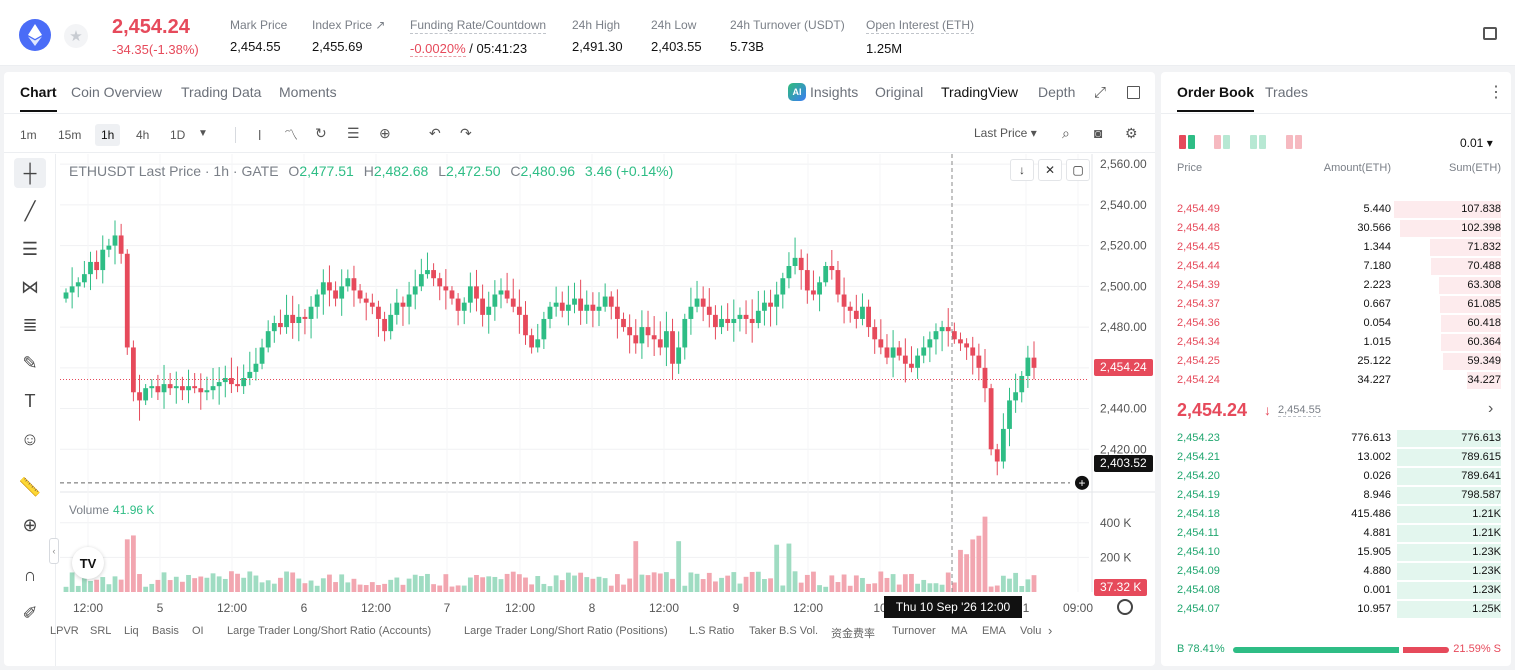 Image resolution: width=1515 pixels, height=670 pixels. I want to click on emoji-tool-icon: ☺, so click(30, 438).